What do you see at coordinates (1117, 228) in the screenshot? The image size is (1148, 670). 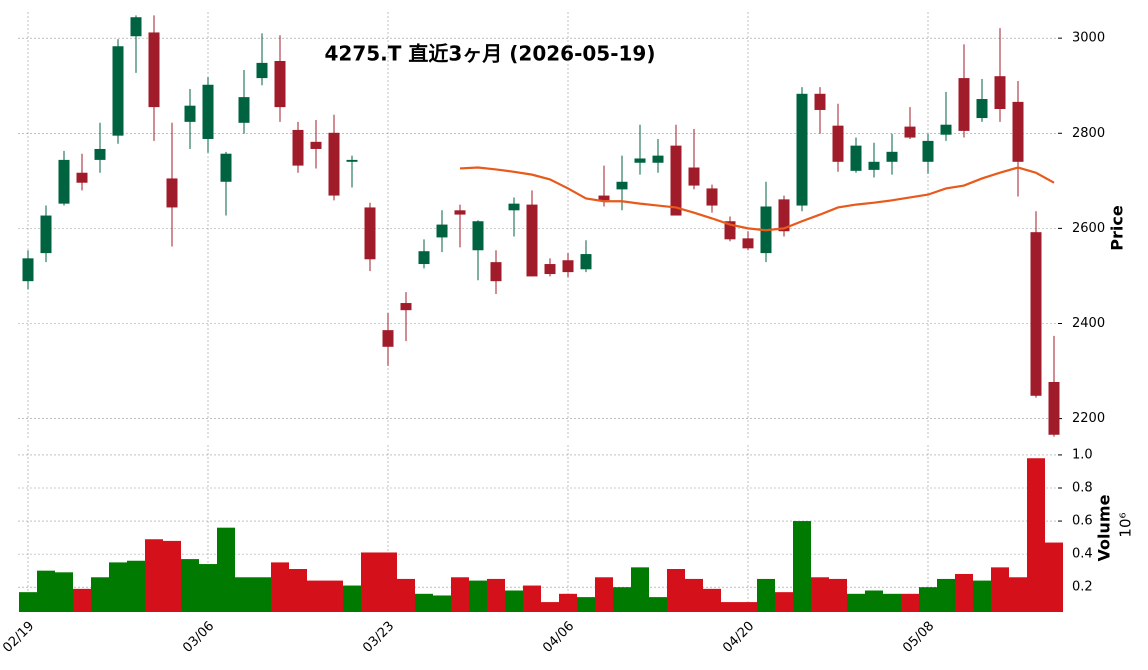 I see `y-axis-label: Price` at bounding box center [1117, 228].